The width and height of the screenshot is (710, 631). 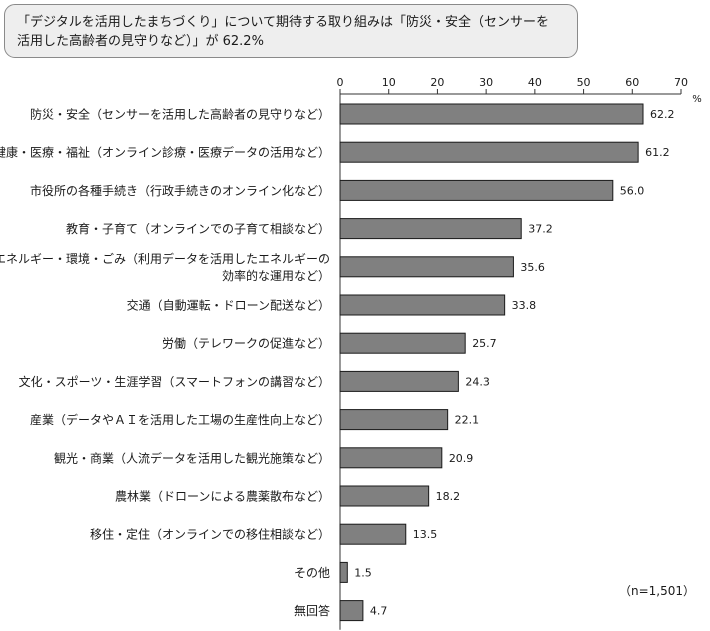 What do you see at coordinates (584, 82) in the screenshot?
I see `x-tick-label: 50` at bounding box center [584, 82].